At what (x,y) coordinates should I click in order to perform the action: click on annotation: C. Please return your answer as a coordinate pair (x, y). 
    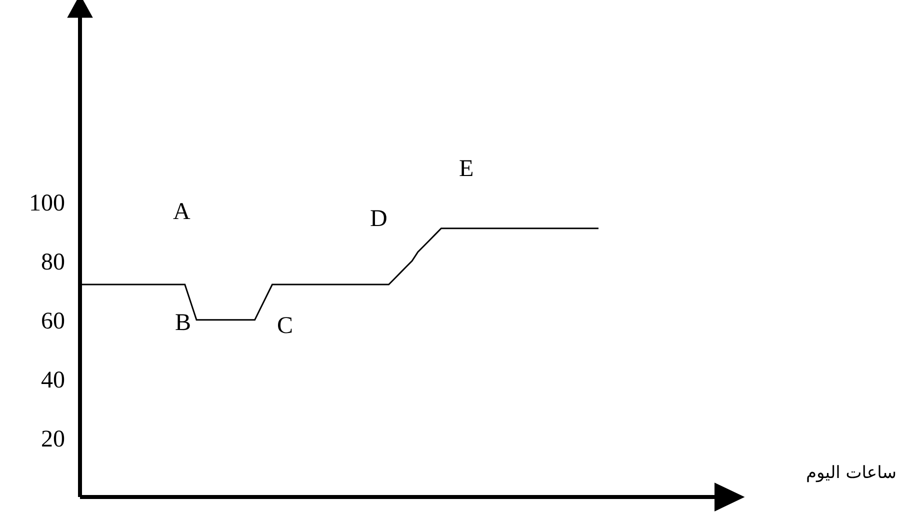
    Looking at the image, I should click on (285, 326).